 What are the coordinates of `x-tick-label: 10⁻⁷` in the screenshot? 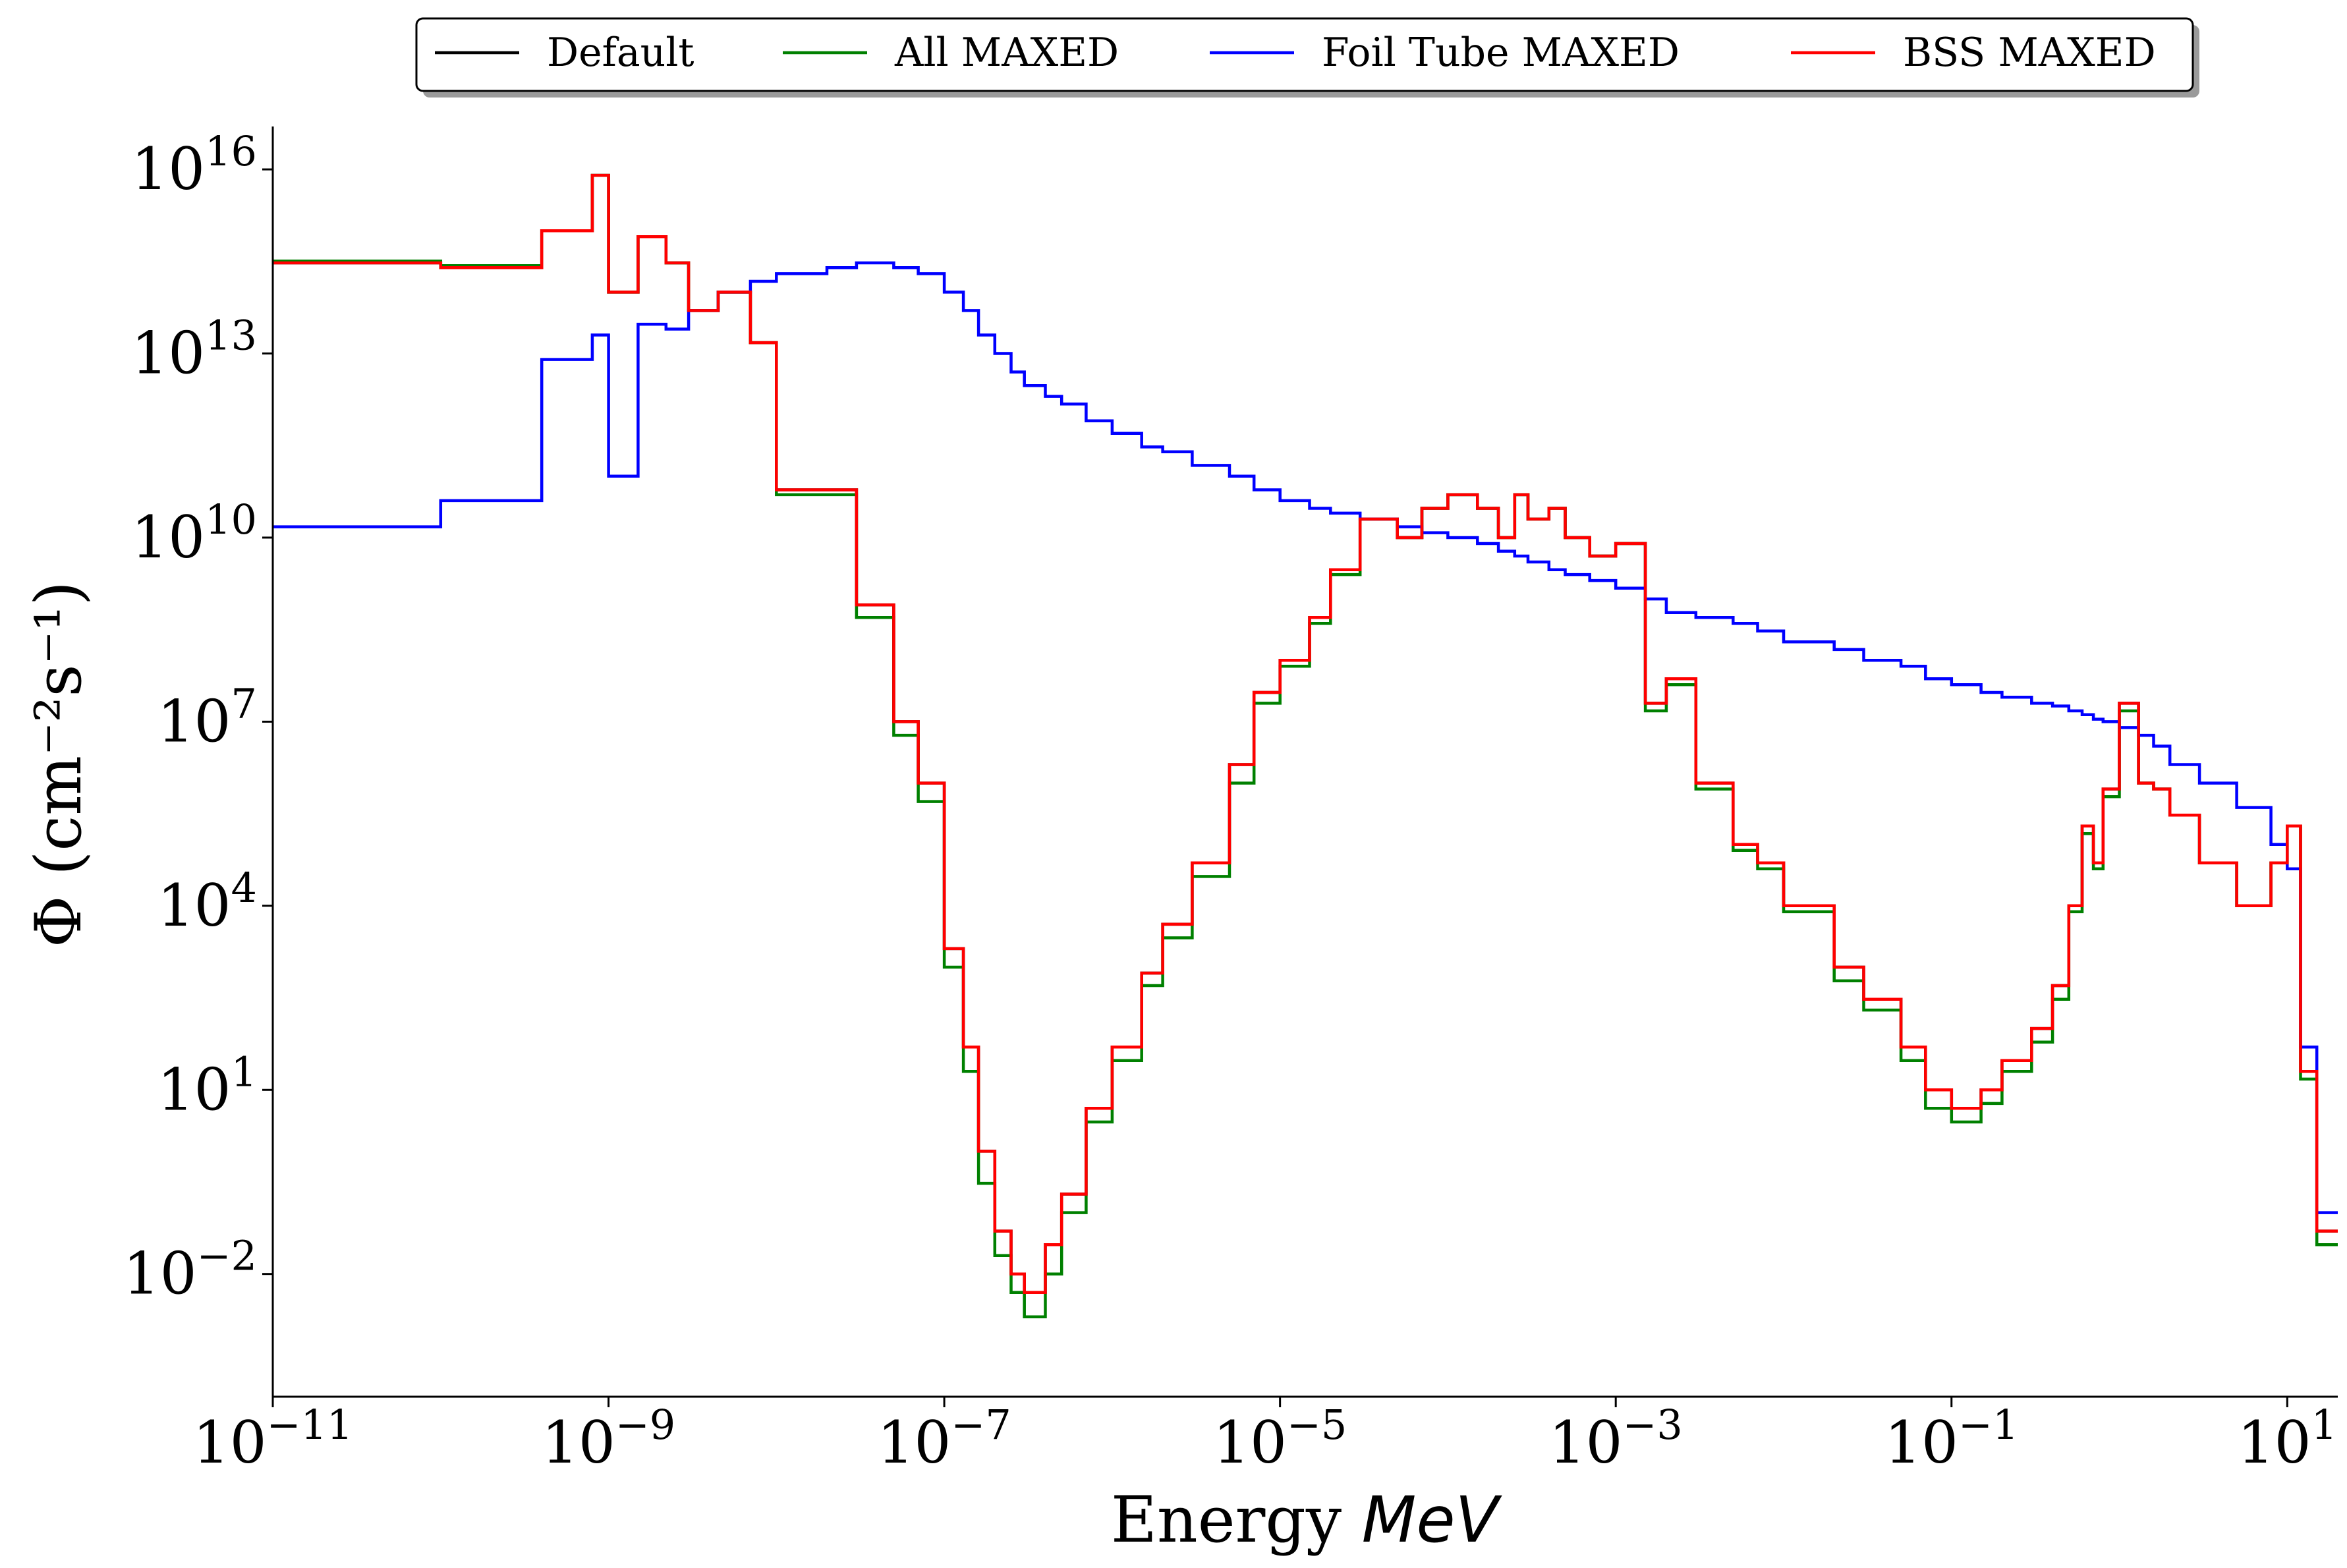 It's located at (944, 1438).